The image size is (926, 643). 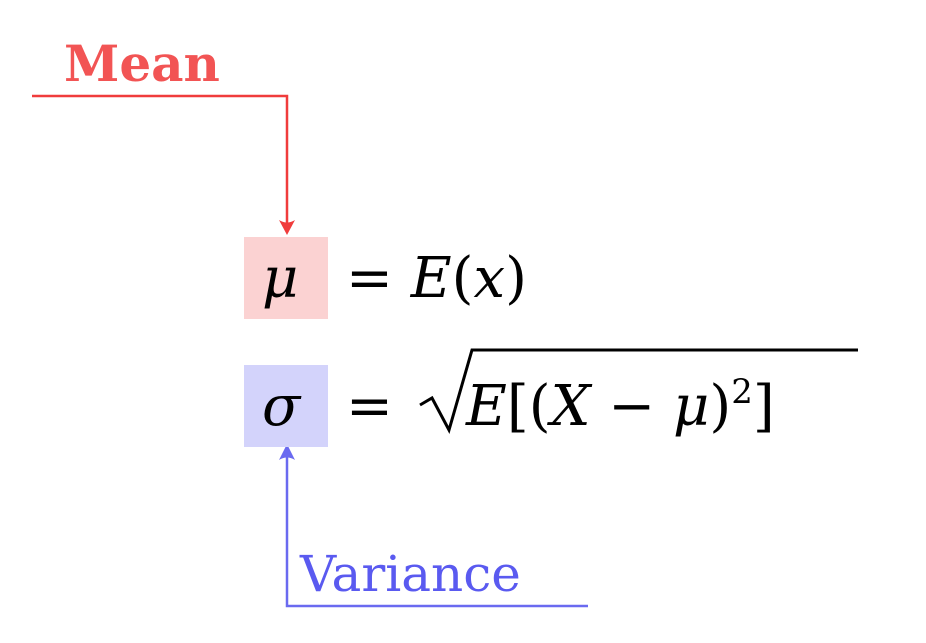 What do you see at coordinates (142, 63) in the screenshot?
I see `mean-label: Mean` at bounding box center [142, 63].